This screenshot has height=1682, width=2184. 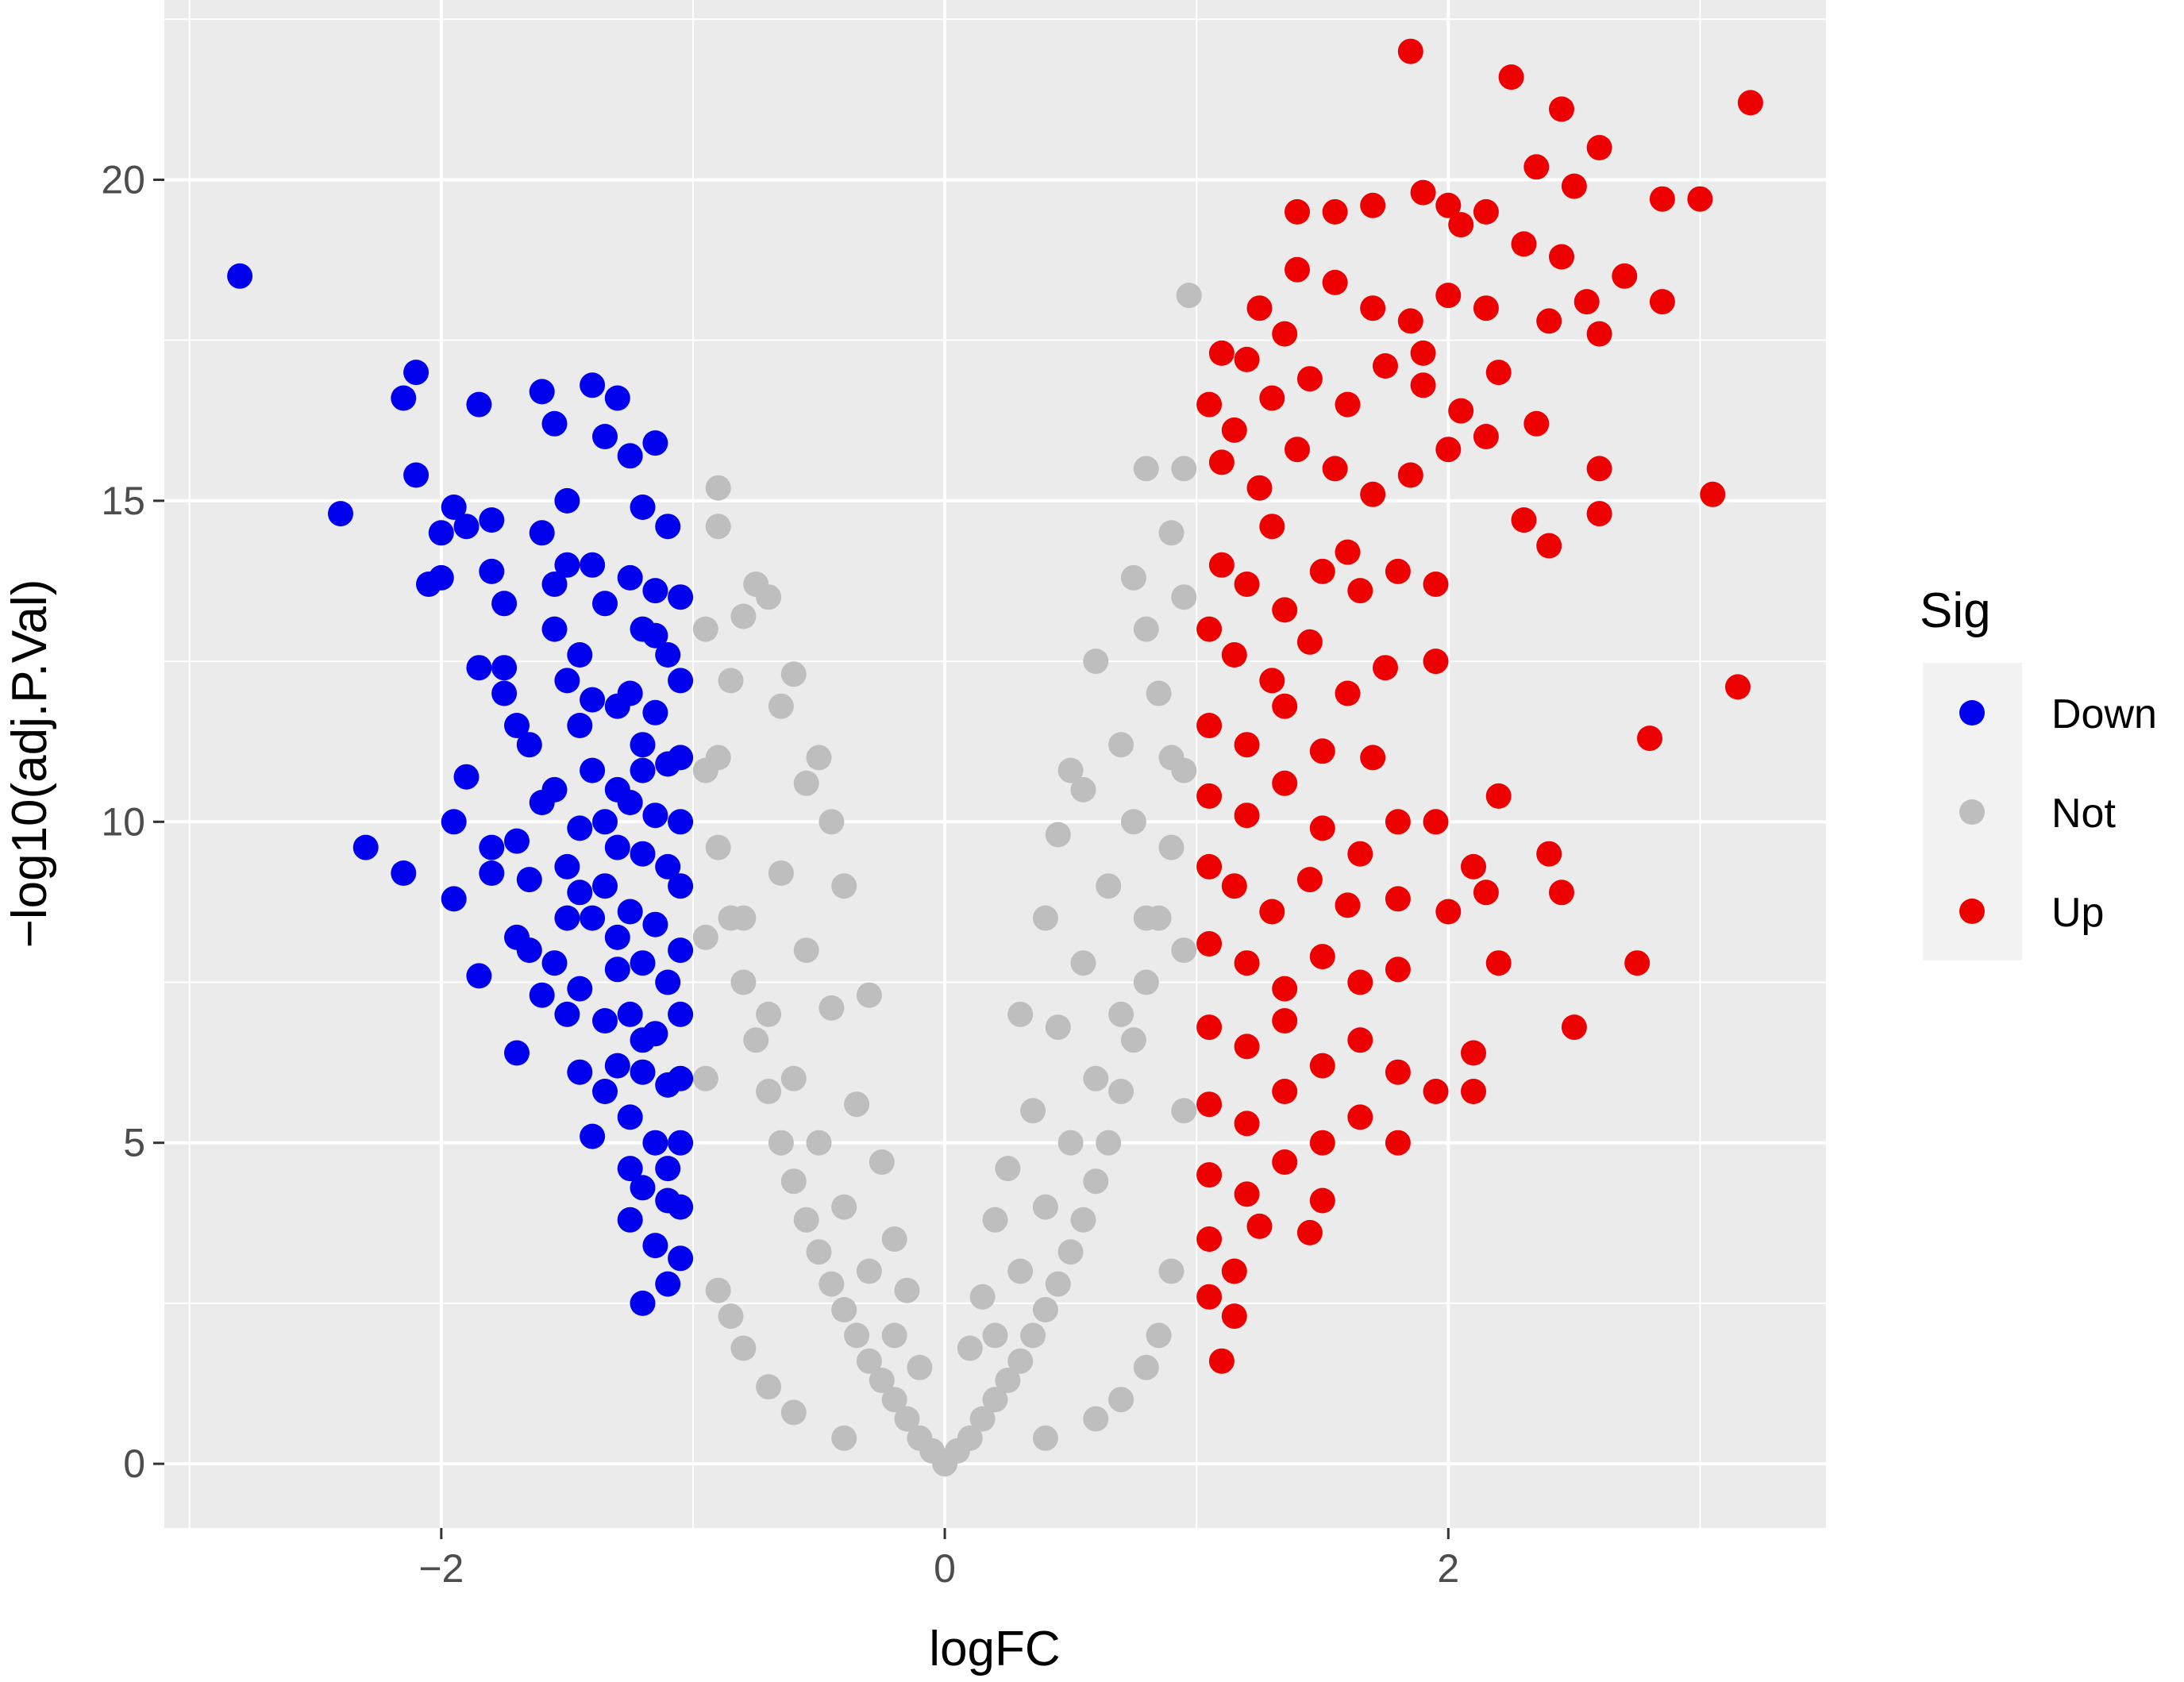 I want to click on legend-key-down, so click(x=1972, y=713).